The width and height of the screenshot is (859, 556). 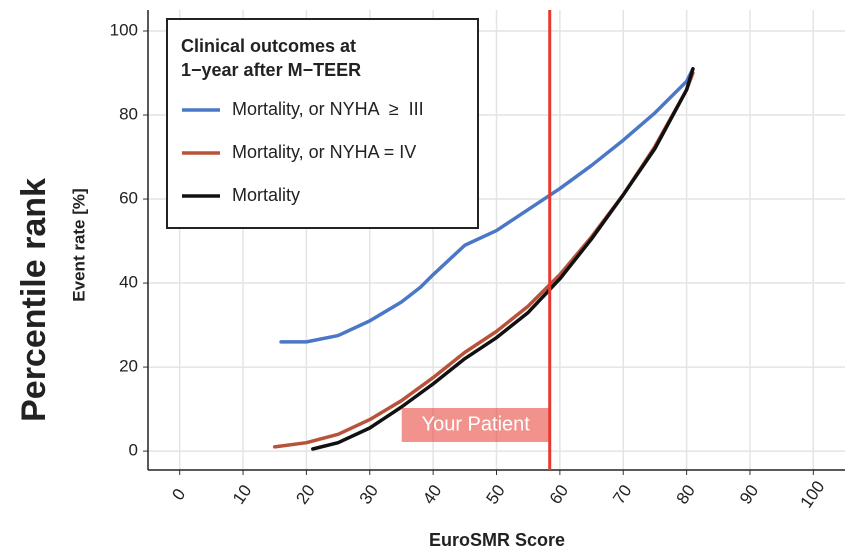 I want to click on x-tick-label: 20, so click(x=305, y=494).